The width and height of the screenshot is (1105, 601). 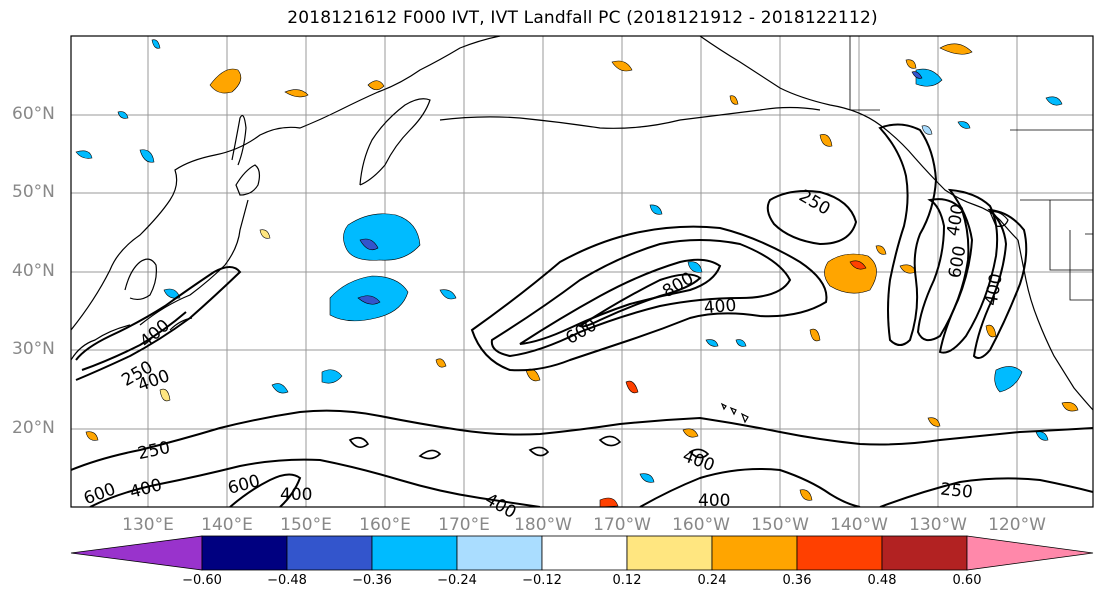 What do you see at coordinates (1017, 525) in the screenshot?
I see `lon-tick-label: 120°W` at bounding box center [1017, 525].